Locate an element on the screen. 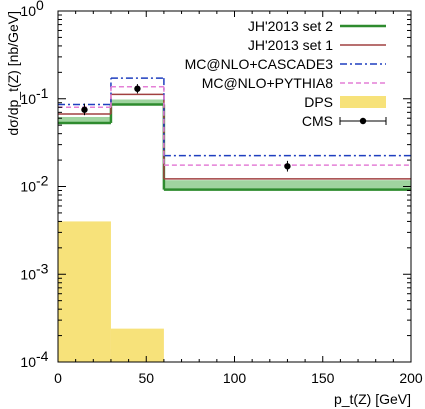 This screenshot has width=425, height=409. x-tick-label: 50 is located at coordinates (146, 378).